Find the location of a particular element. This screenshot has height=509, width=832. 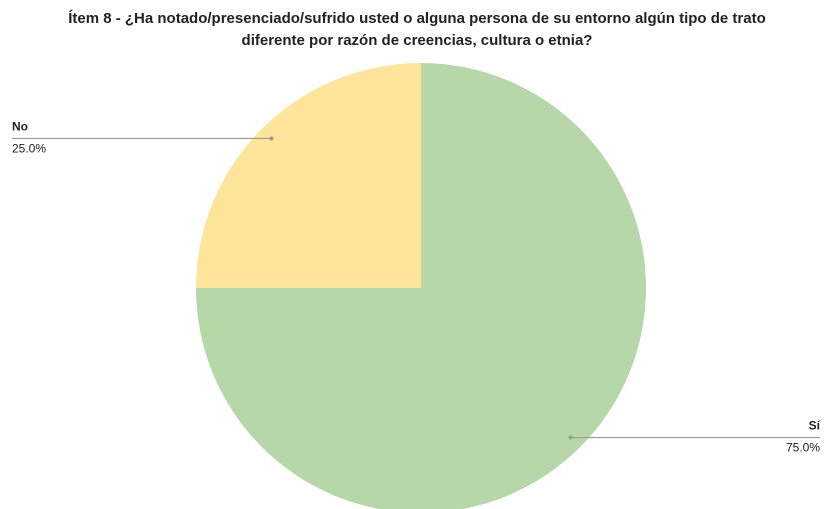

slice-label: No is located at coordinates (20, 127).